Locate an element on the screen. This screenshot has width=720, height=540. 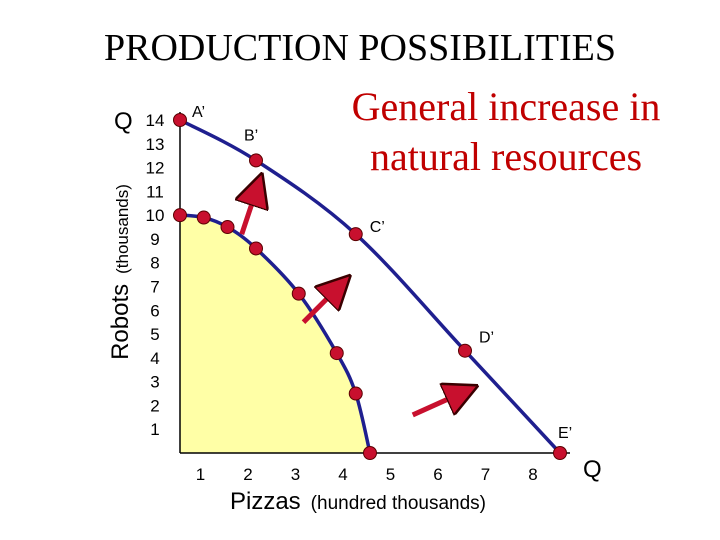
x-tick-label: 5 is located at coordinates (390, 474).